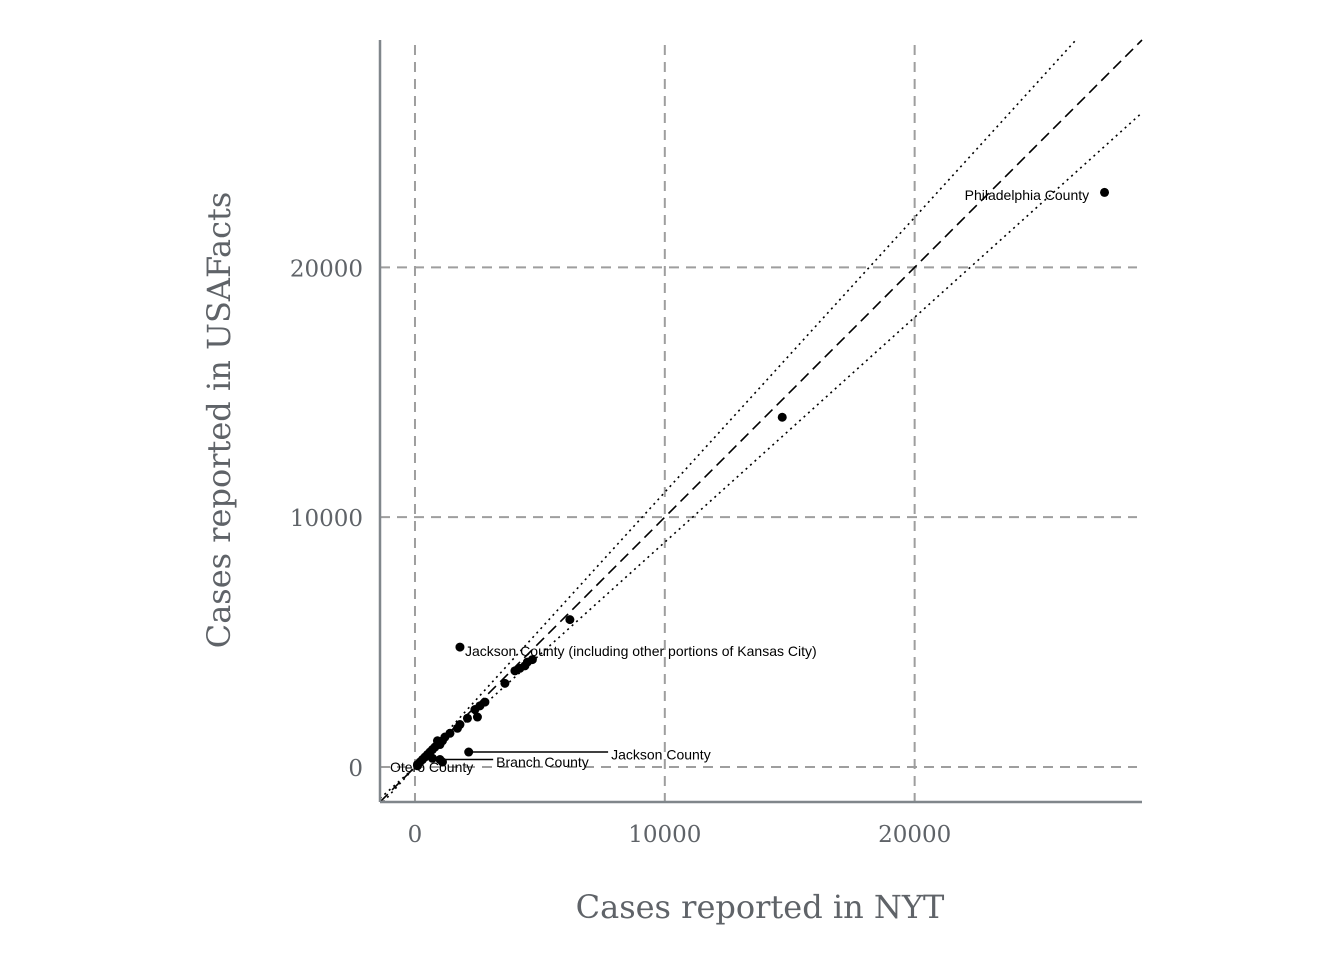 The image size is (1344, 960). Describe the element at coordinates (326, 519) in the screenshot. I see `y-tick-label: 10000` at that location.